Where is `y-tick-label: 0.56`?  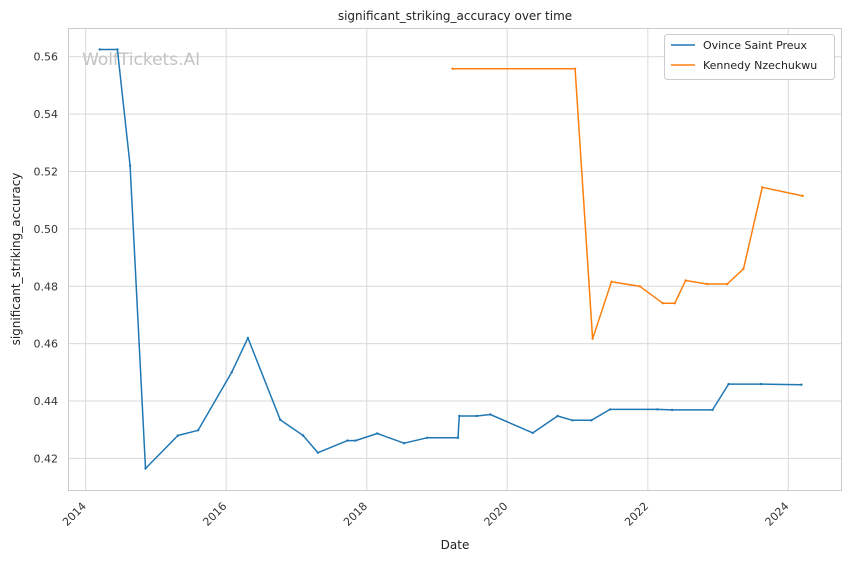 y-tick-label: 0.56 is located at coordinates (46, 57).